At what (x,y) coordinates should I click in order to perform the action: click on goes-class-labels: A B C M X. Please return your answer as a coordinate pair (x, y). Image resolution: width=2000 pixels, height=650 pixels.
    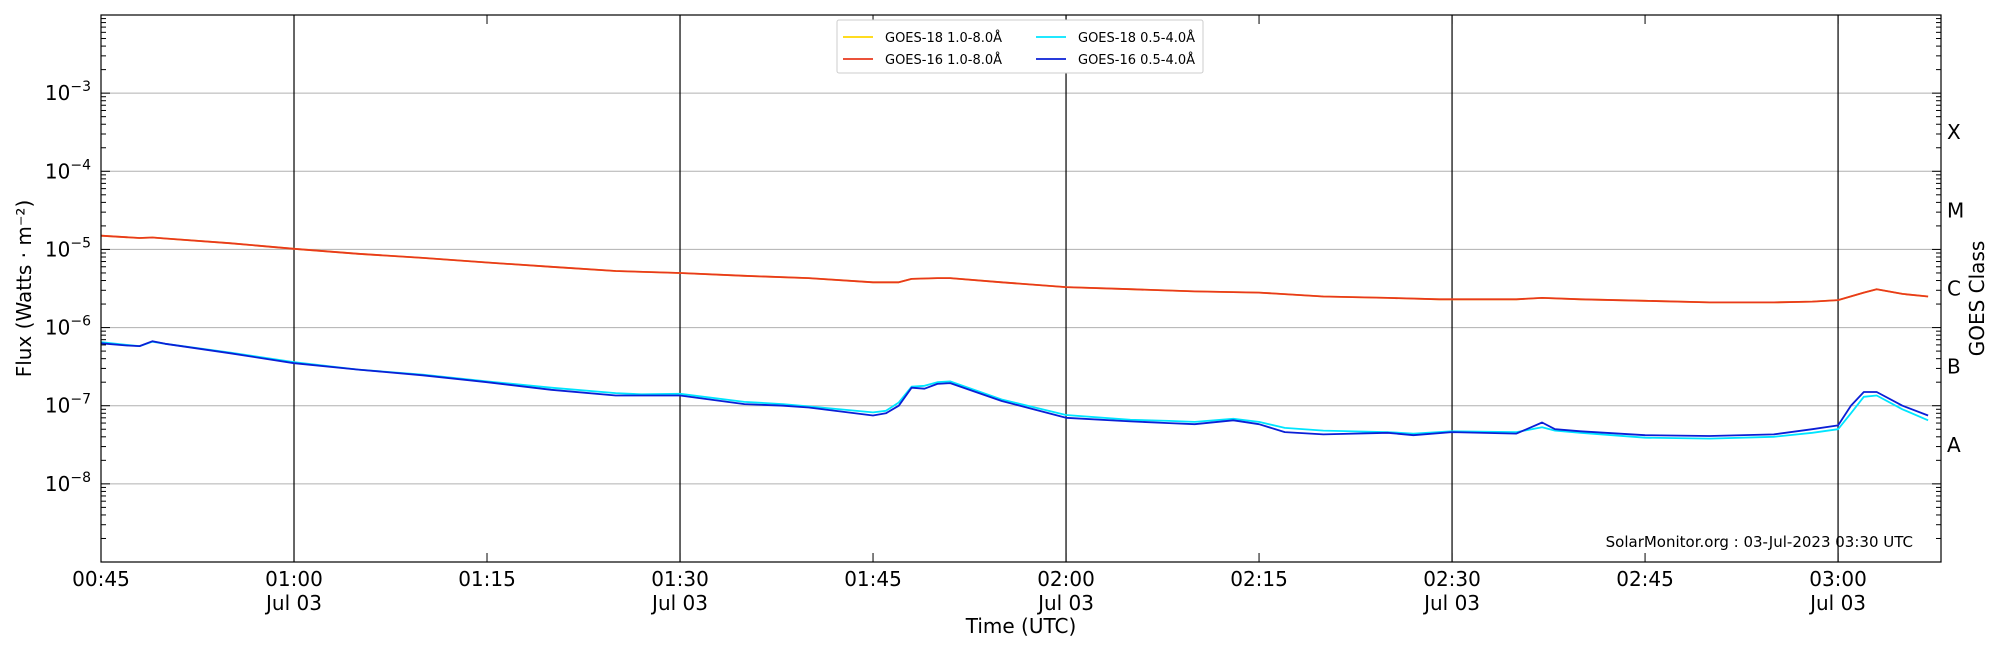
    Looking at the image, I should click on (1955, 288).